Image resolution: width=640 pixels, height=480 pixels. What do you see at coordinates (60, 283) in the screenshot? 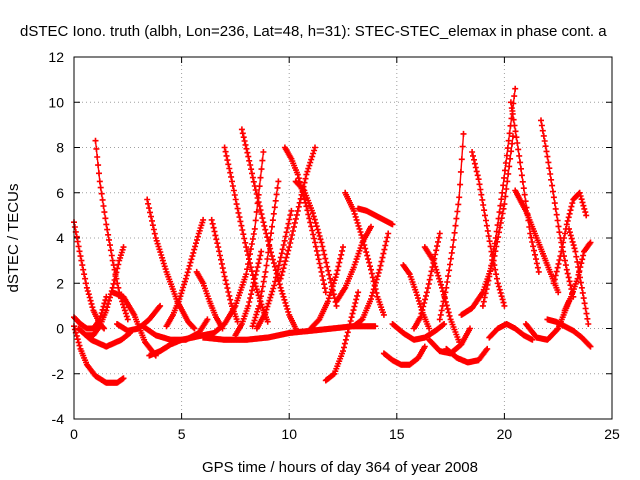
I see `y-tick-label: 2` at bounding box center [60, 283].